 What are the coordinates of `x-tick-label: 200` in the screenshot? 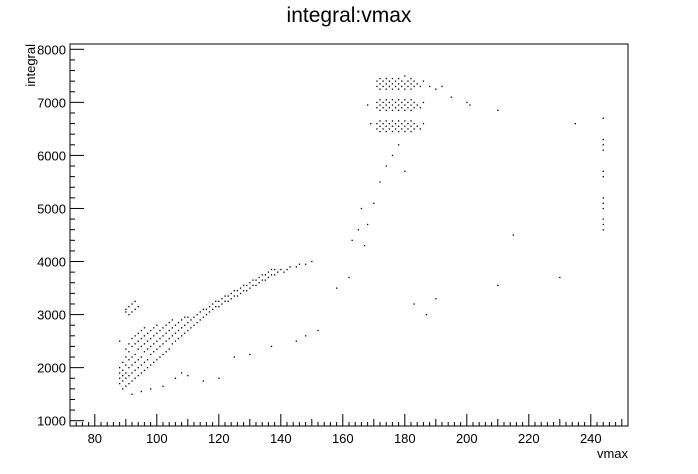 It's located at (467, 438).